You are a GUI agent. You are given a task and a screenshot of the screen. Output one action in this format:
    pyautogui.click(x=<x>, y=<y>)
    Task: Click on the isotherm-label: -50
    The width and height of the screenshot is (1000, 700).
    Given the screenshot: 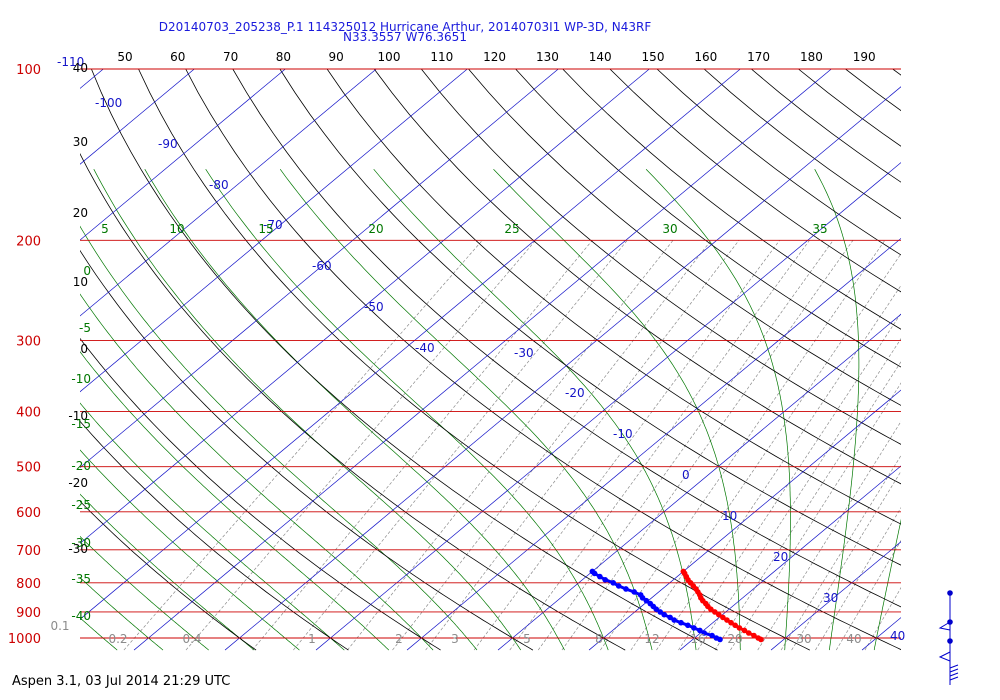 What is the action you would take?
    pyautogui.click(x=374, y=307)
    